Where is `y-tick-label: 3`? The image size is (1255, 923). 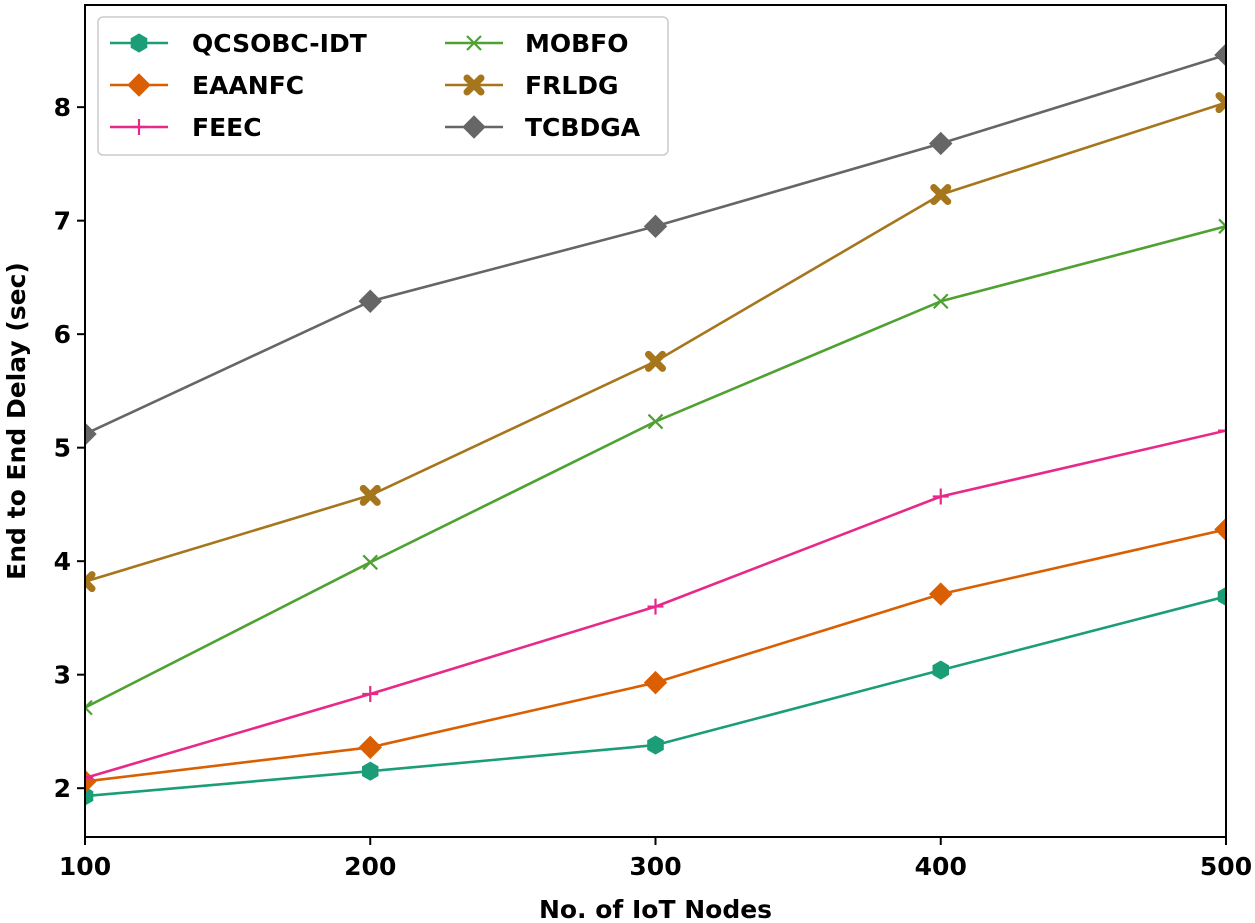
y-tick-label: 3 is located at coordinates (62, 675).